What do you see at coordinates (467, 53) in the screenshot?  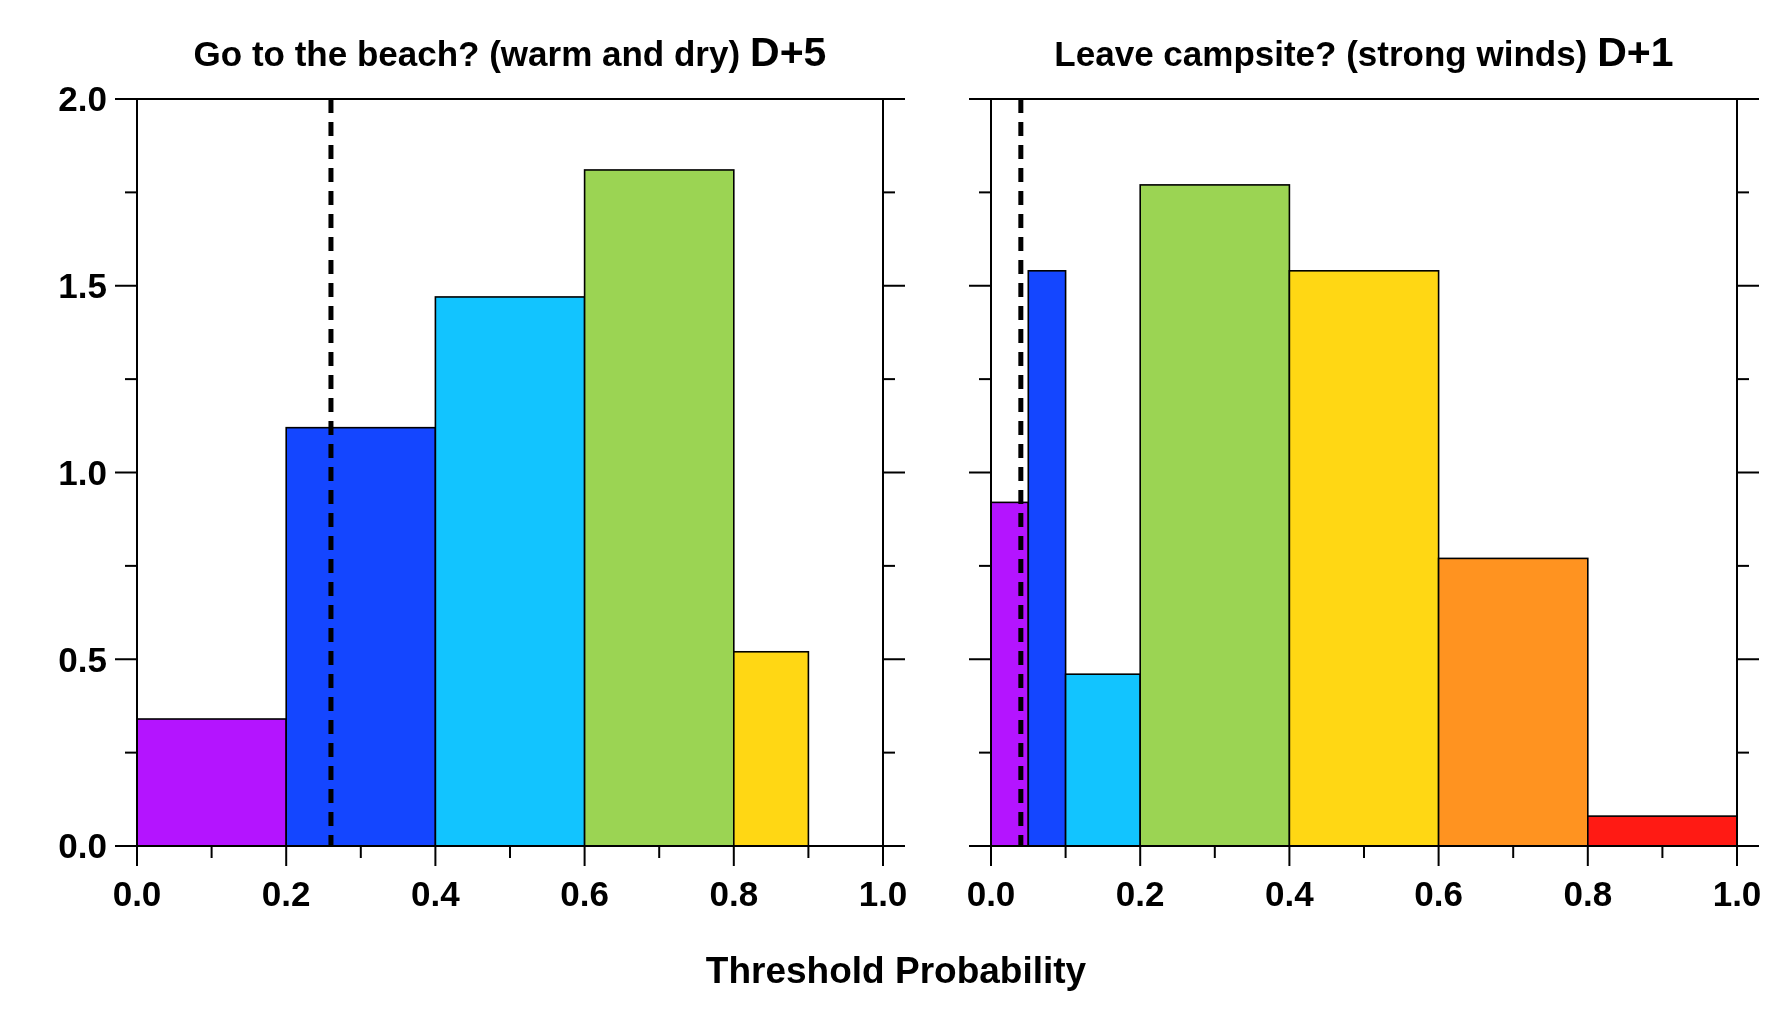 I see `chart-title: Go to the beach? (warm and dry)` at bounding box center [467, 53].